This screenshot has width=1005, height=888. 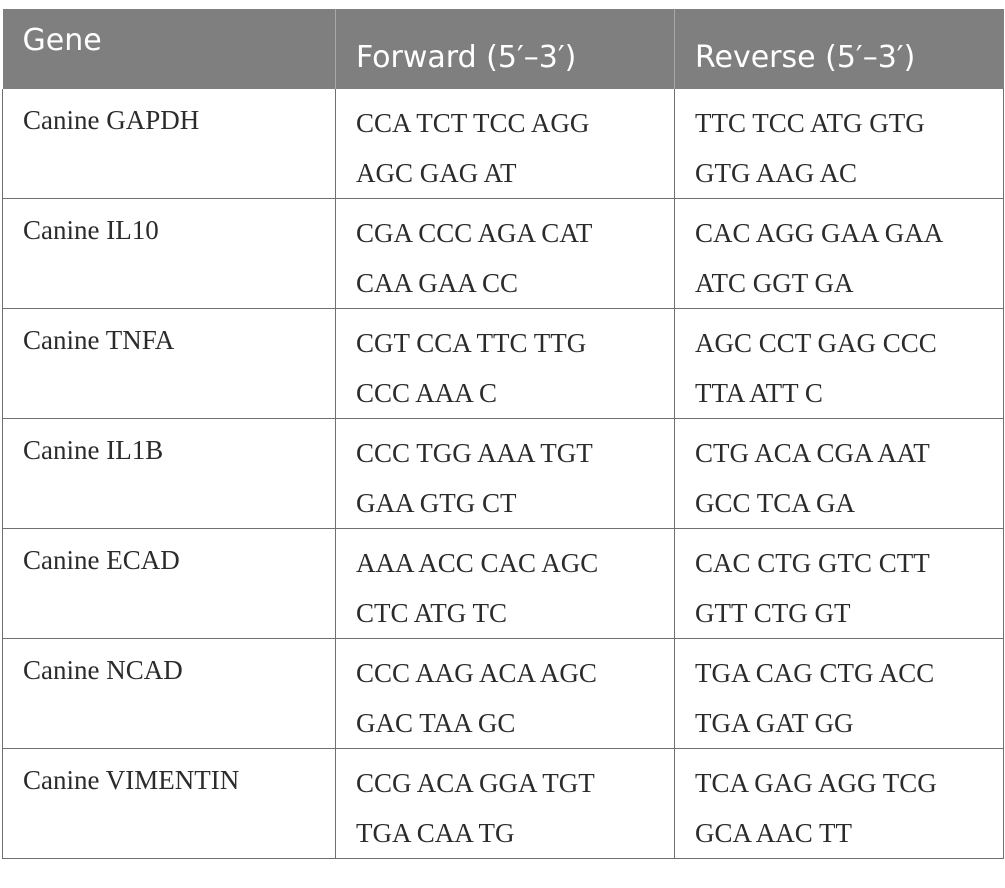 I want to click on gene-cell: Canine IL10, so click(x=169, y=253).